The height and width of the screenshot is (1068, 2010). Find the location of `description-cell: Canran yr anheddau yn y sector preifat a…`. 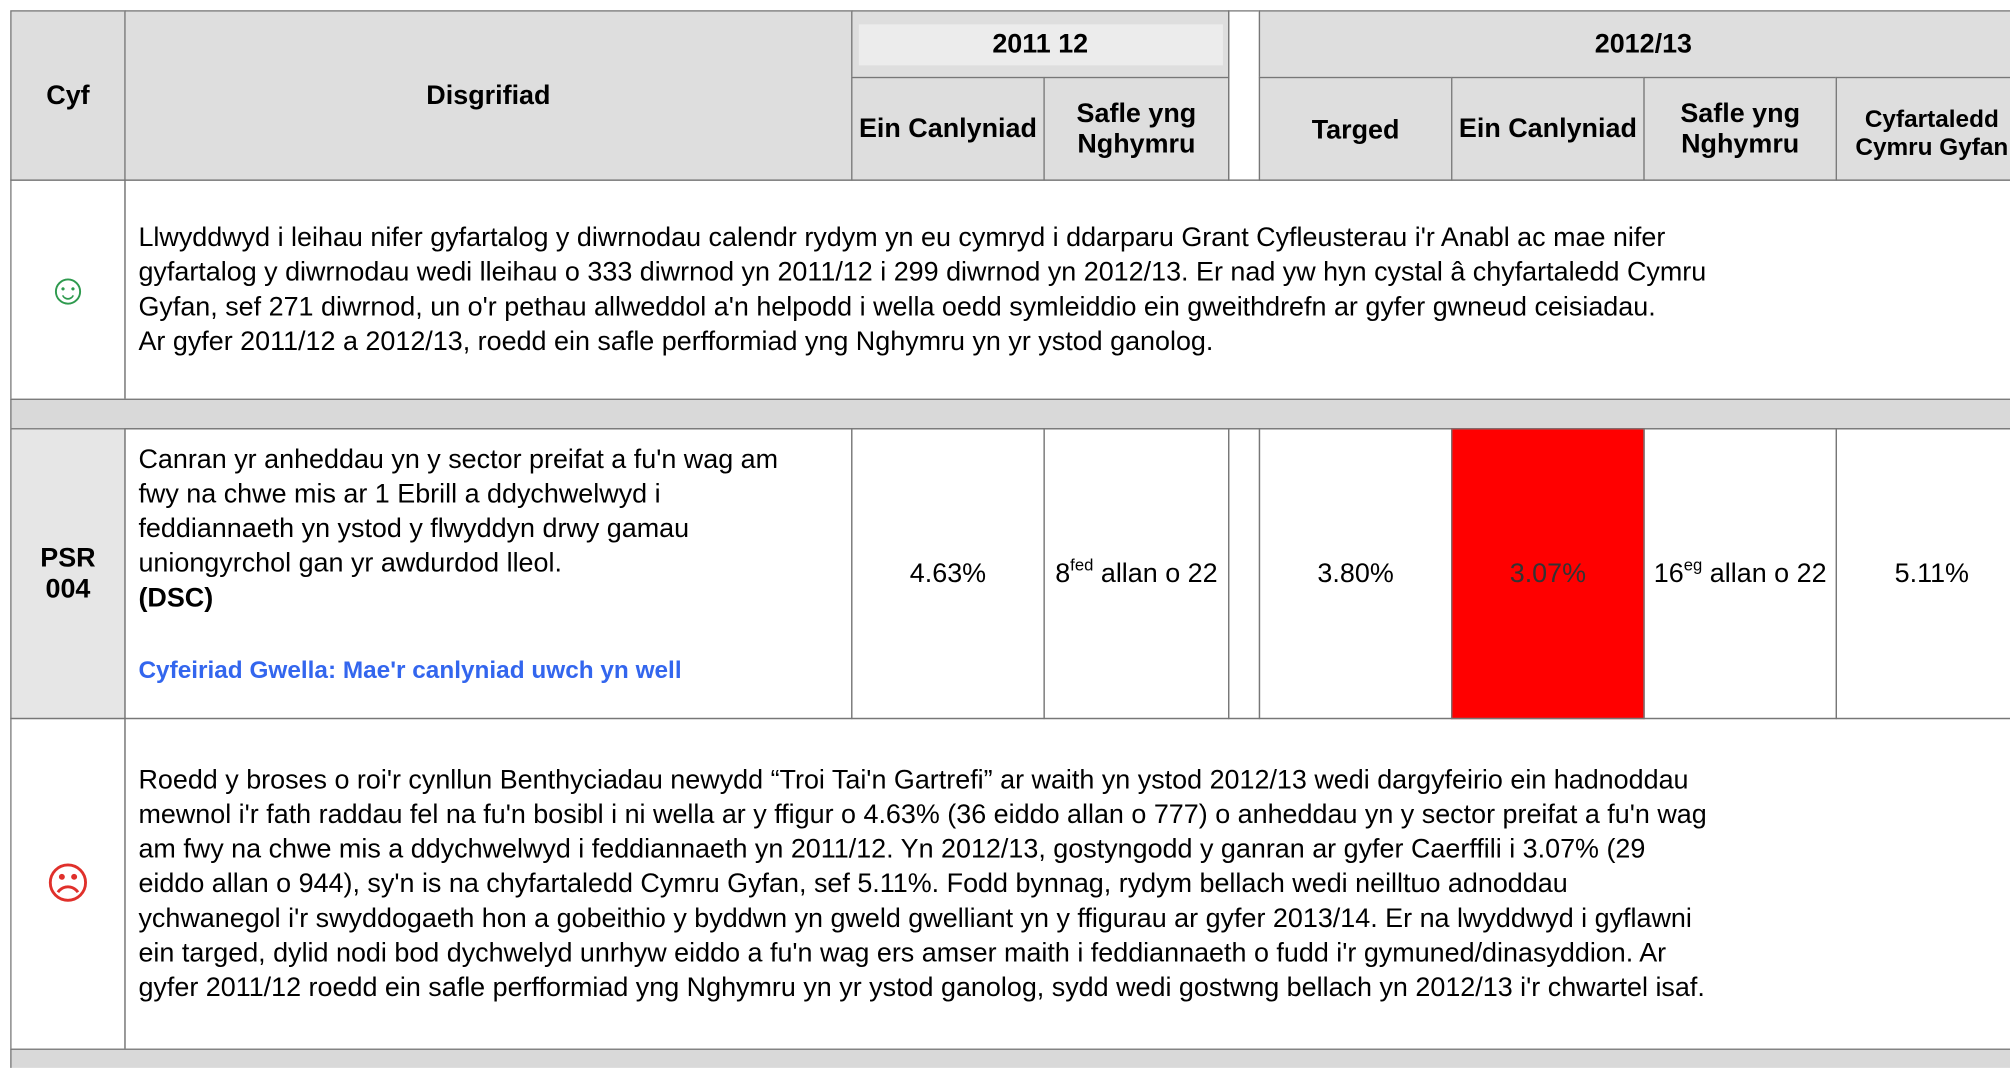

description-cell: Canran yr anheddau yn y sector preifat a… is located at coordinates (488, 574).